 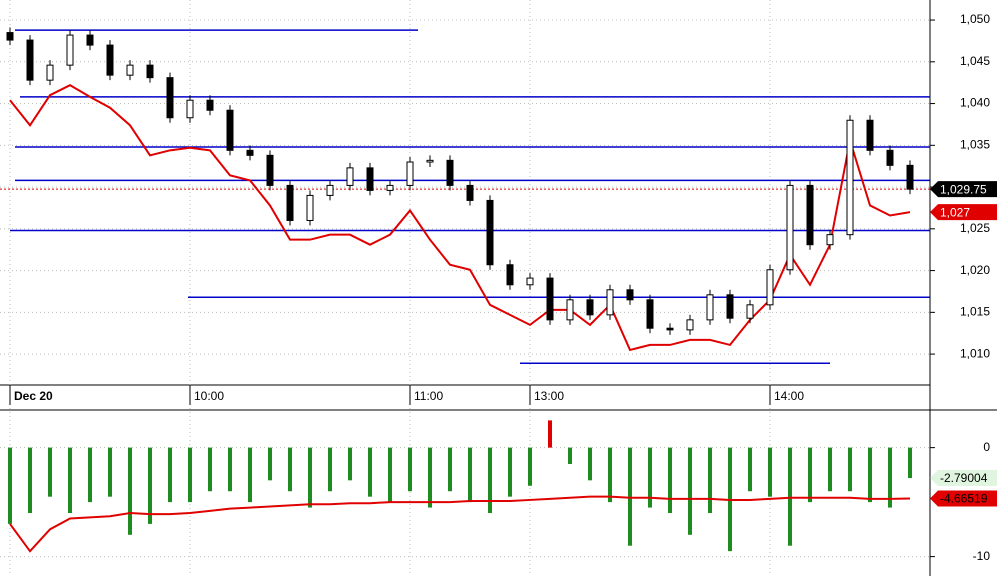 What do you see at coordinates (975, 270) in the screenshot?
I see `y-tick-label: 1,020` at bounding box center [975, 270].